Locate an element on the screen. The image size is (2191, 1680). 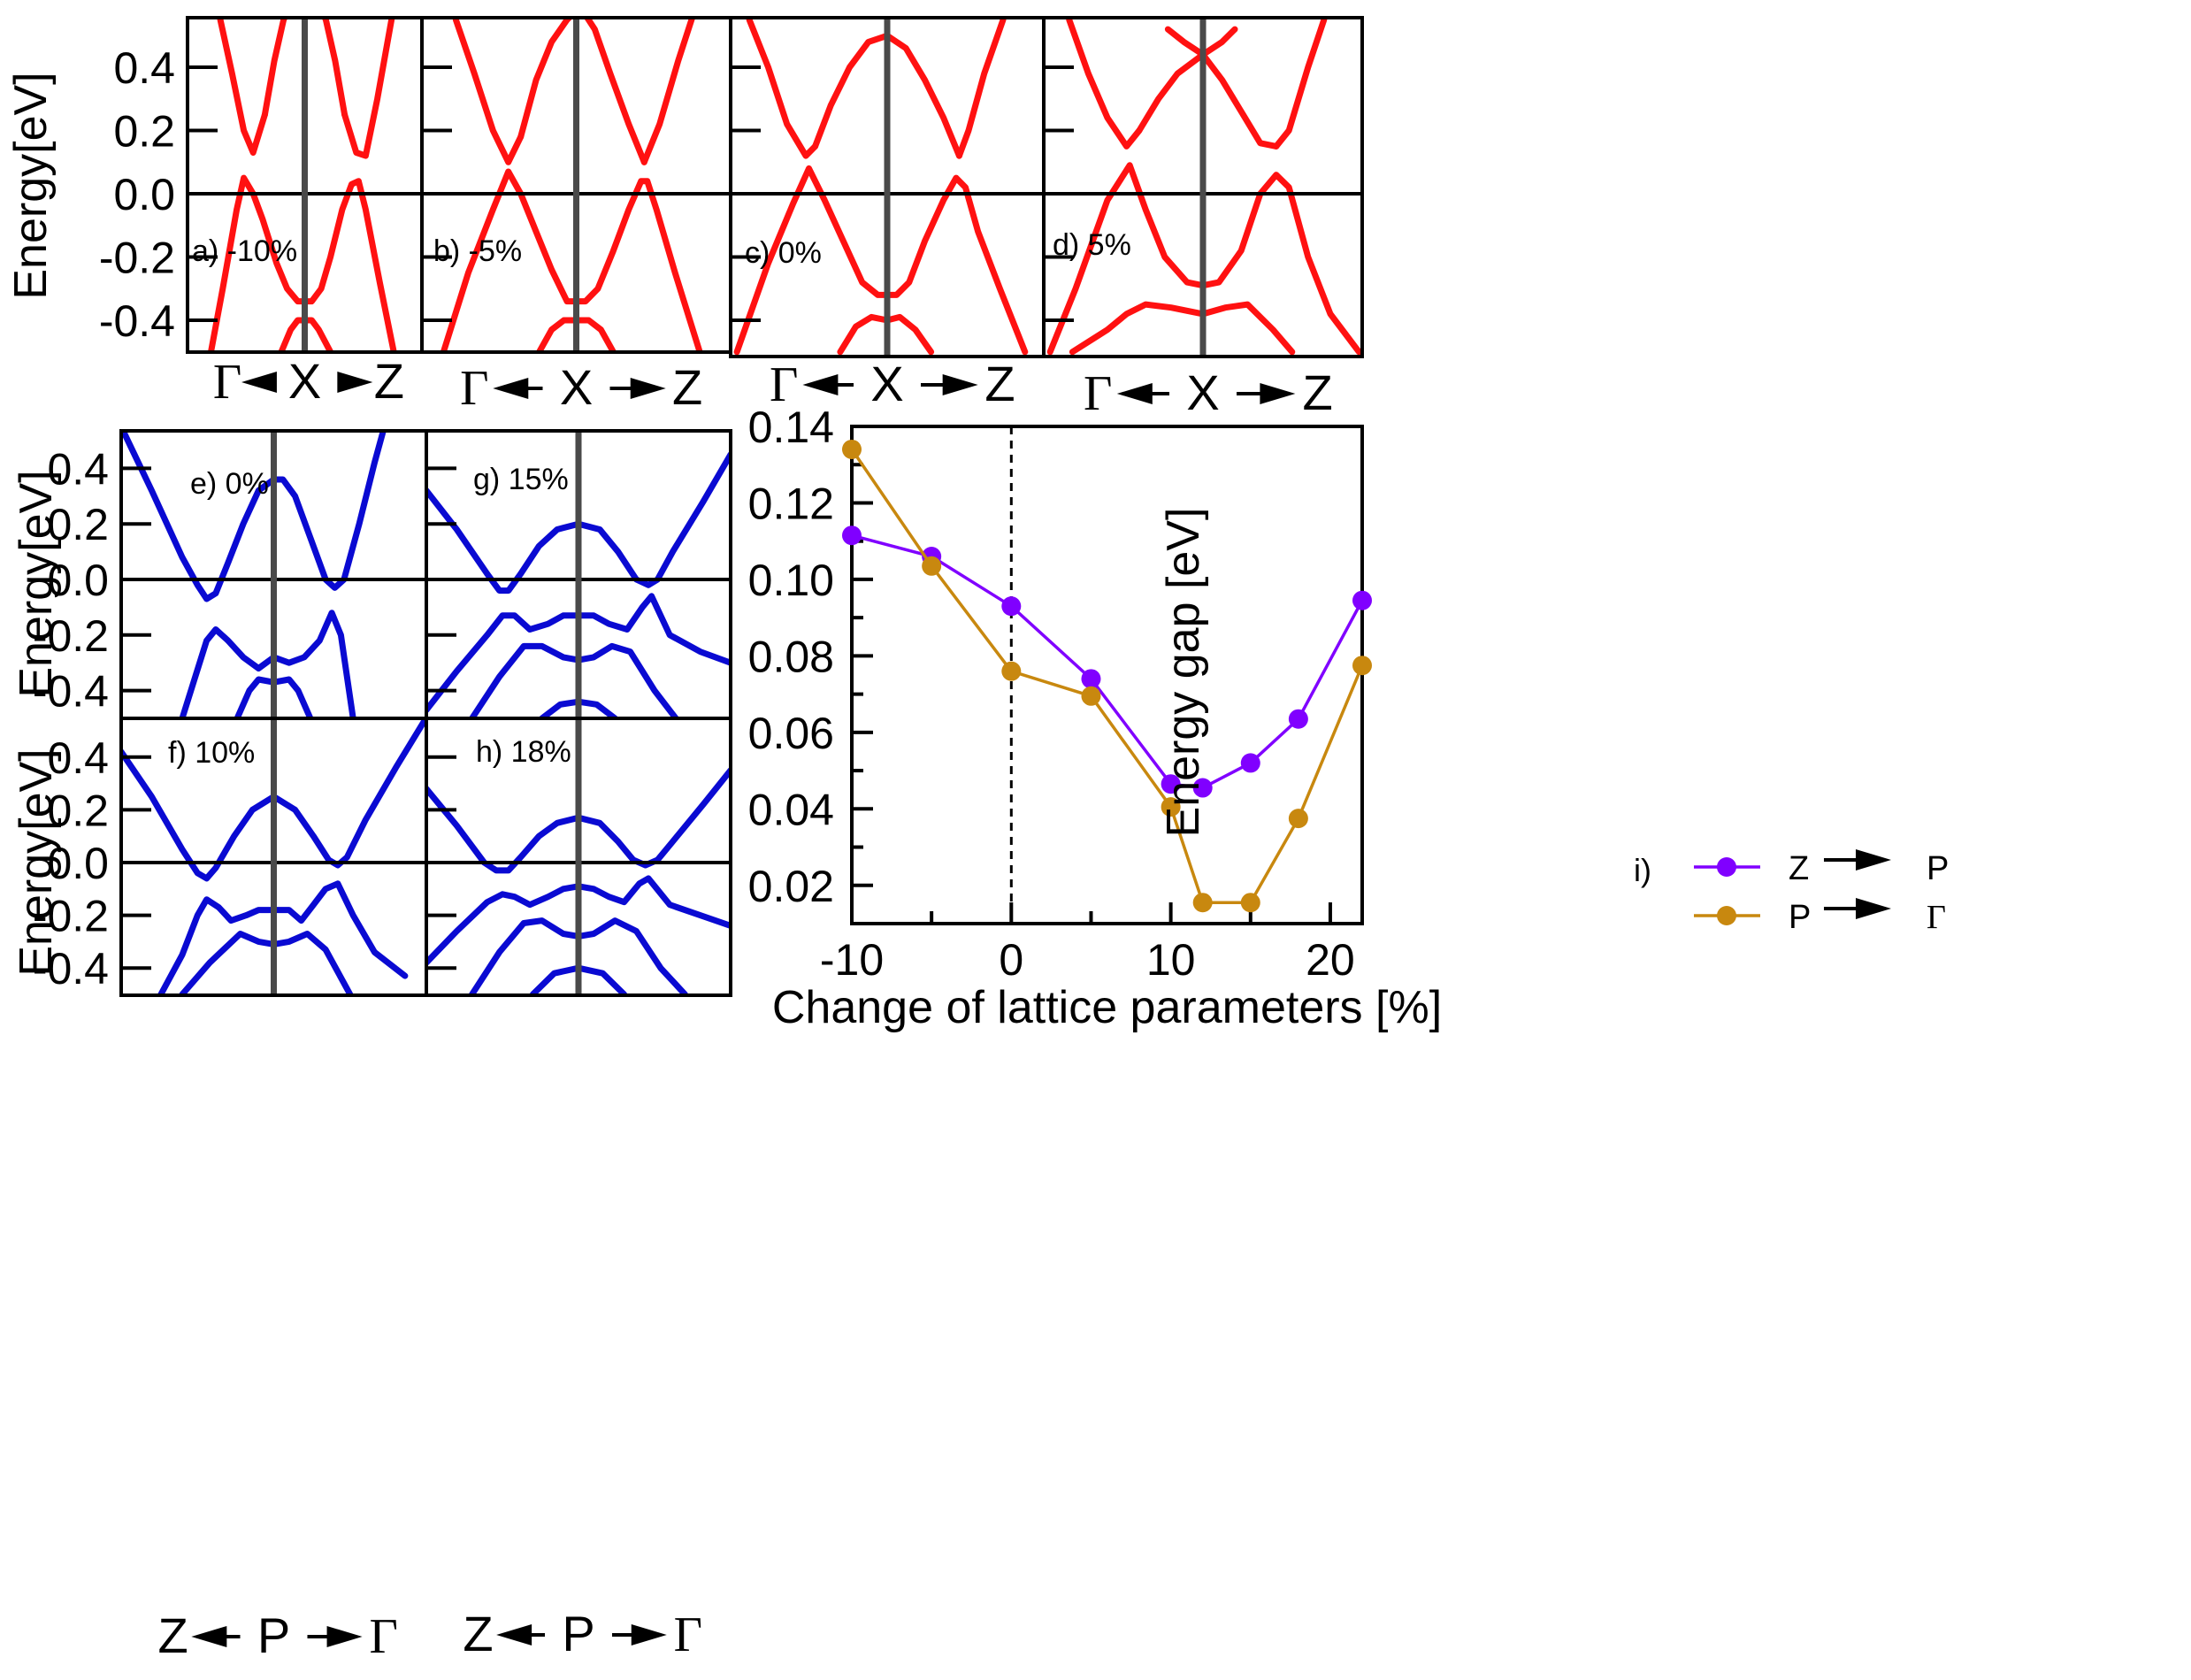
bands-d is located at coordinates (1204, 187).